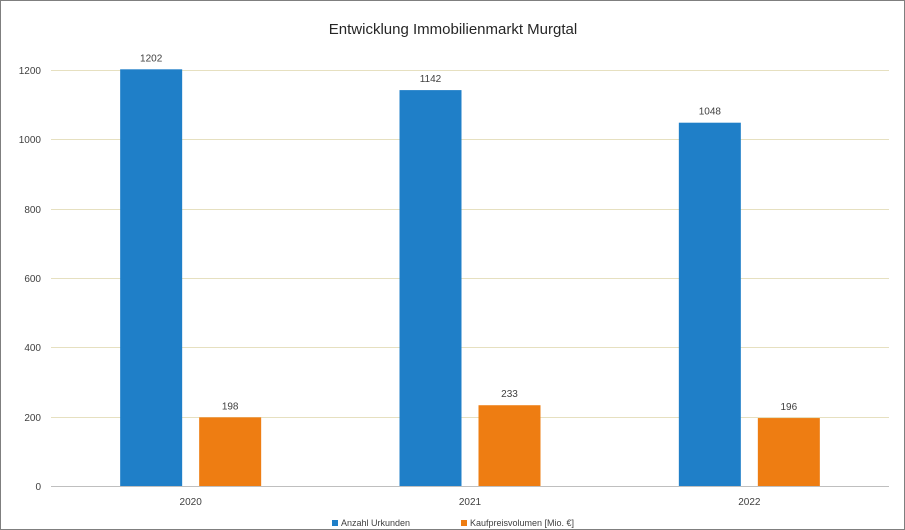 This screenshot has height=530, width=905. What do you see at coordinates (430, 288) in the screenshot?
I see `bar-anzahl-urkunden-2021` at bounding box center [430, 288].